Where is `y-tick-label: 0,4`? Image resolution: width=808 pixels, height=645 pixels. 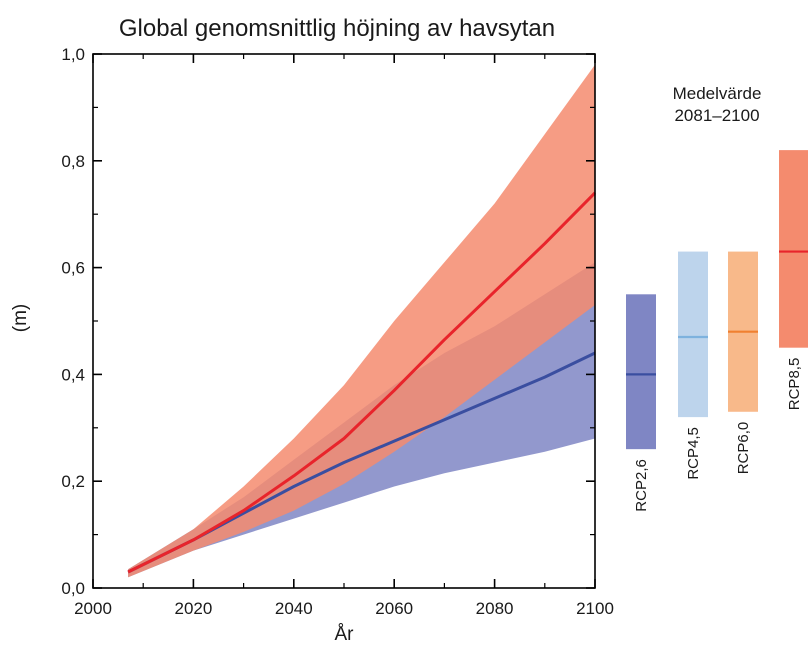 y-tick-label: 0,4 is located at coordinates (73, 374).